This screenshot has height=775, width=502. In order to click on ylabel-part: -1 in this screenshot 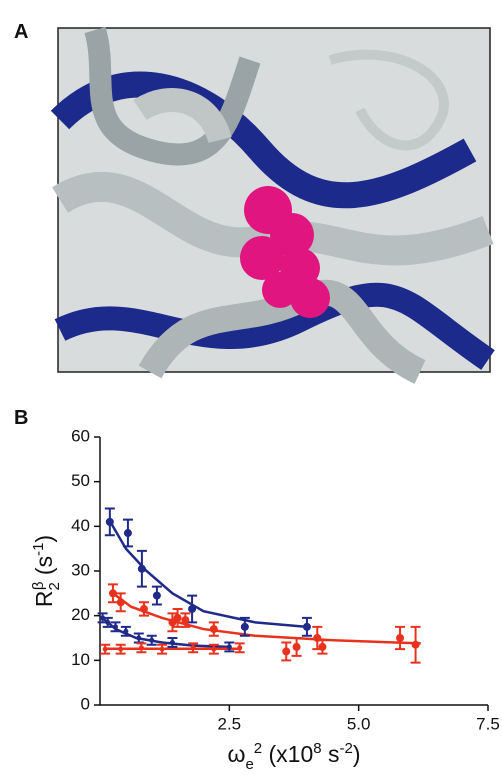, I will do `click(38, 549)`.